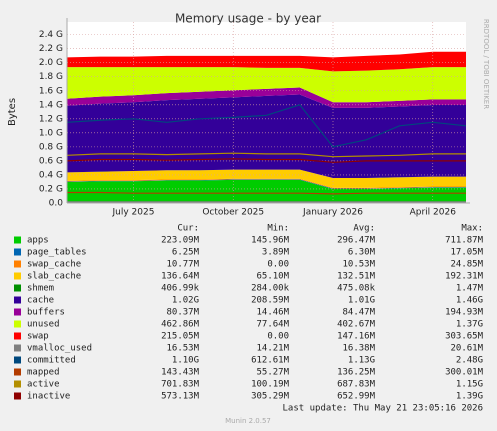 The image size is (497, 431). Describe the element at coordinates (180, 325) in the screenshot. I see `legend-stat: 462.86M` at that location.